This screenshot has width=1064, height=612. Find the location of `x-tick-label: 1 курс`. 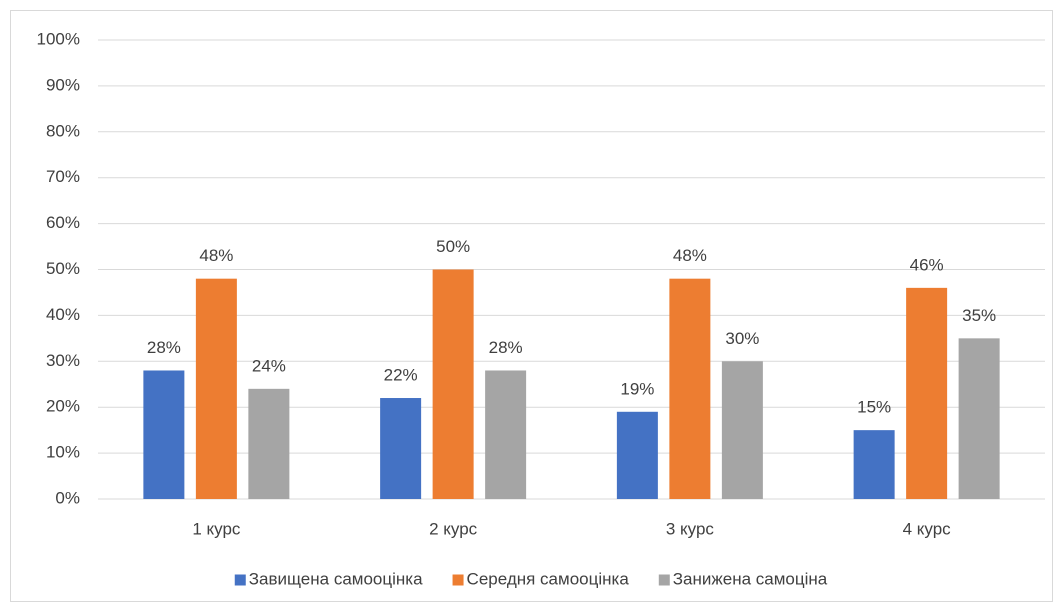

x-tick-label: 1 курс is located at coordinates (216, 528).